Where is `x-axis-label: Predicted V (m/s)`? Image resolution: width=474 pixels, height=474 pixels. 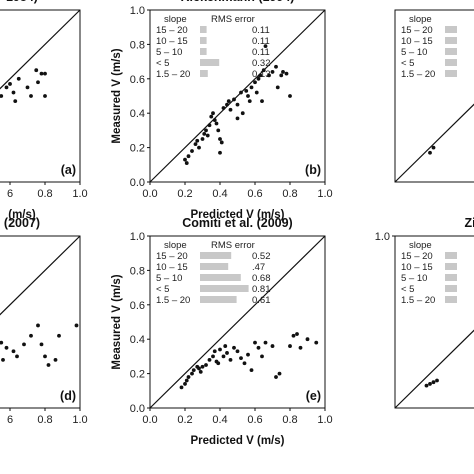
x-axis-label: Predicted V (m/s) is located at coordinates (238, 215).